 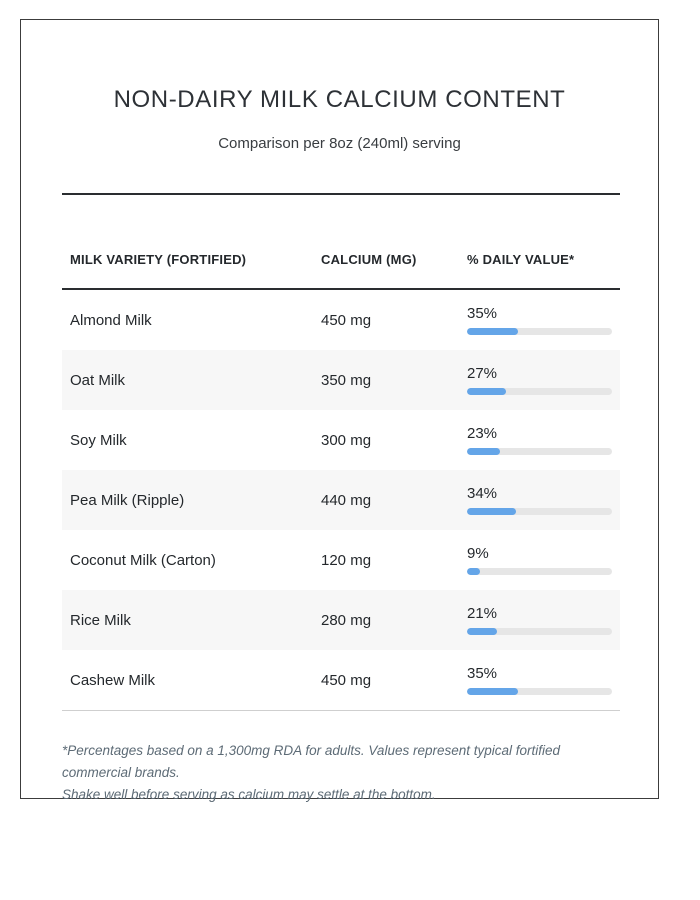 What do you see at coordinates (339, 143) in the screenshot?
I see `page-subtitle: Comparison per 8oz (240ml) serving` at bounding box center [339, 143].